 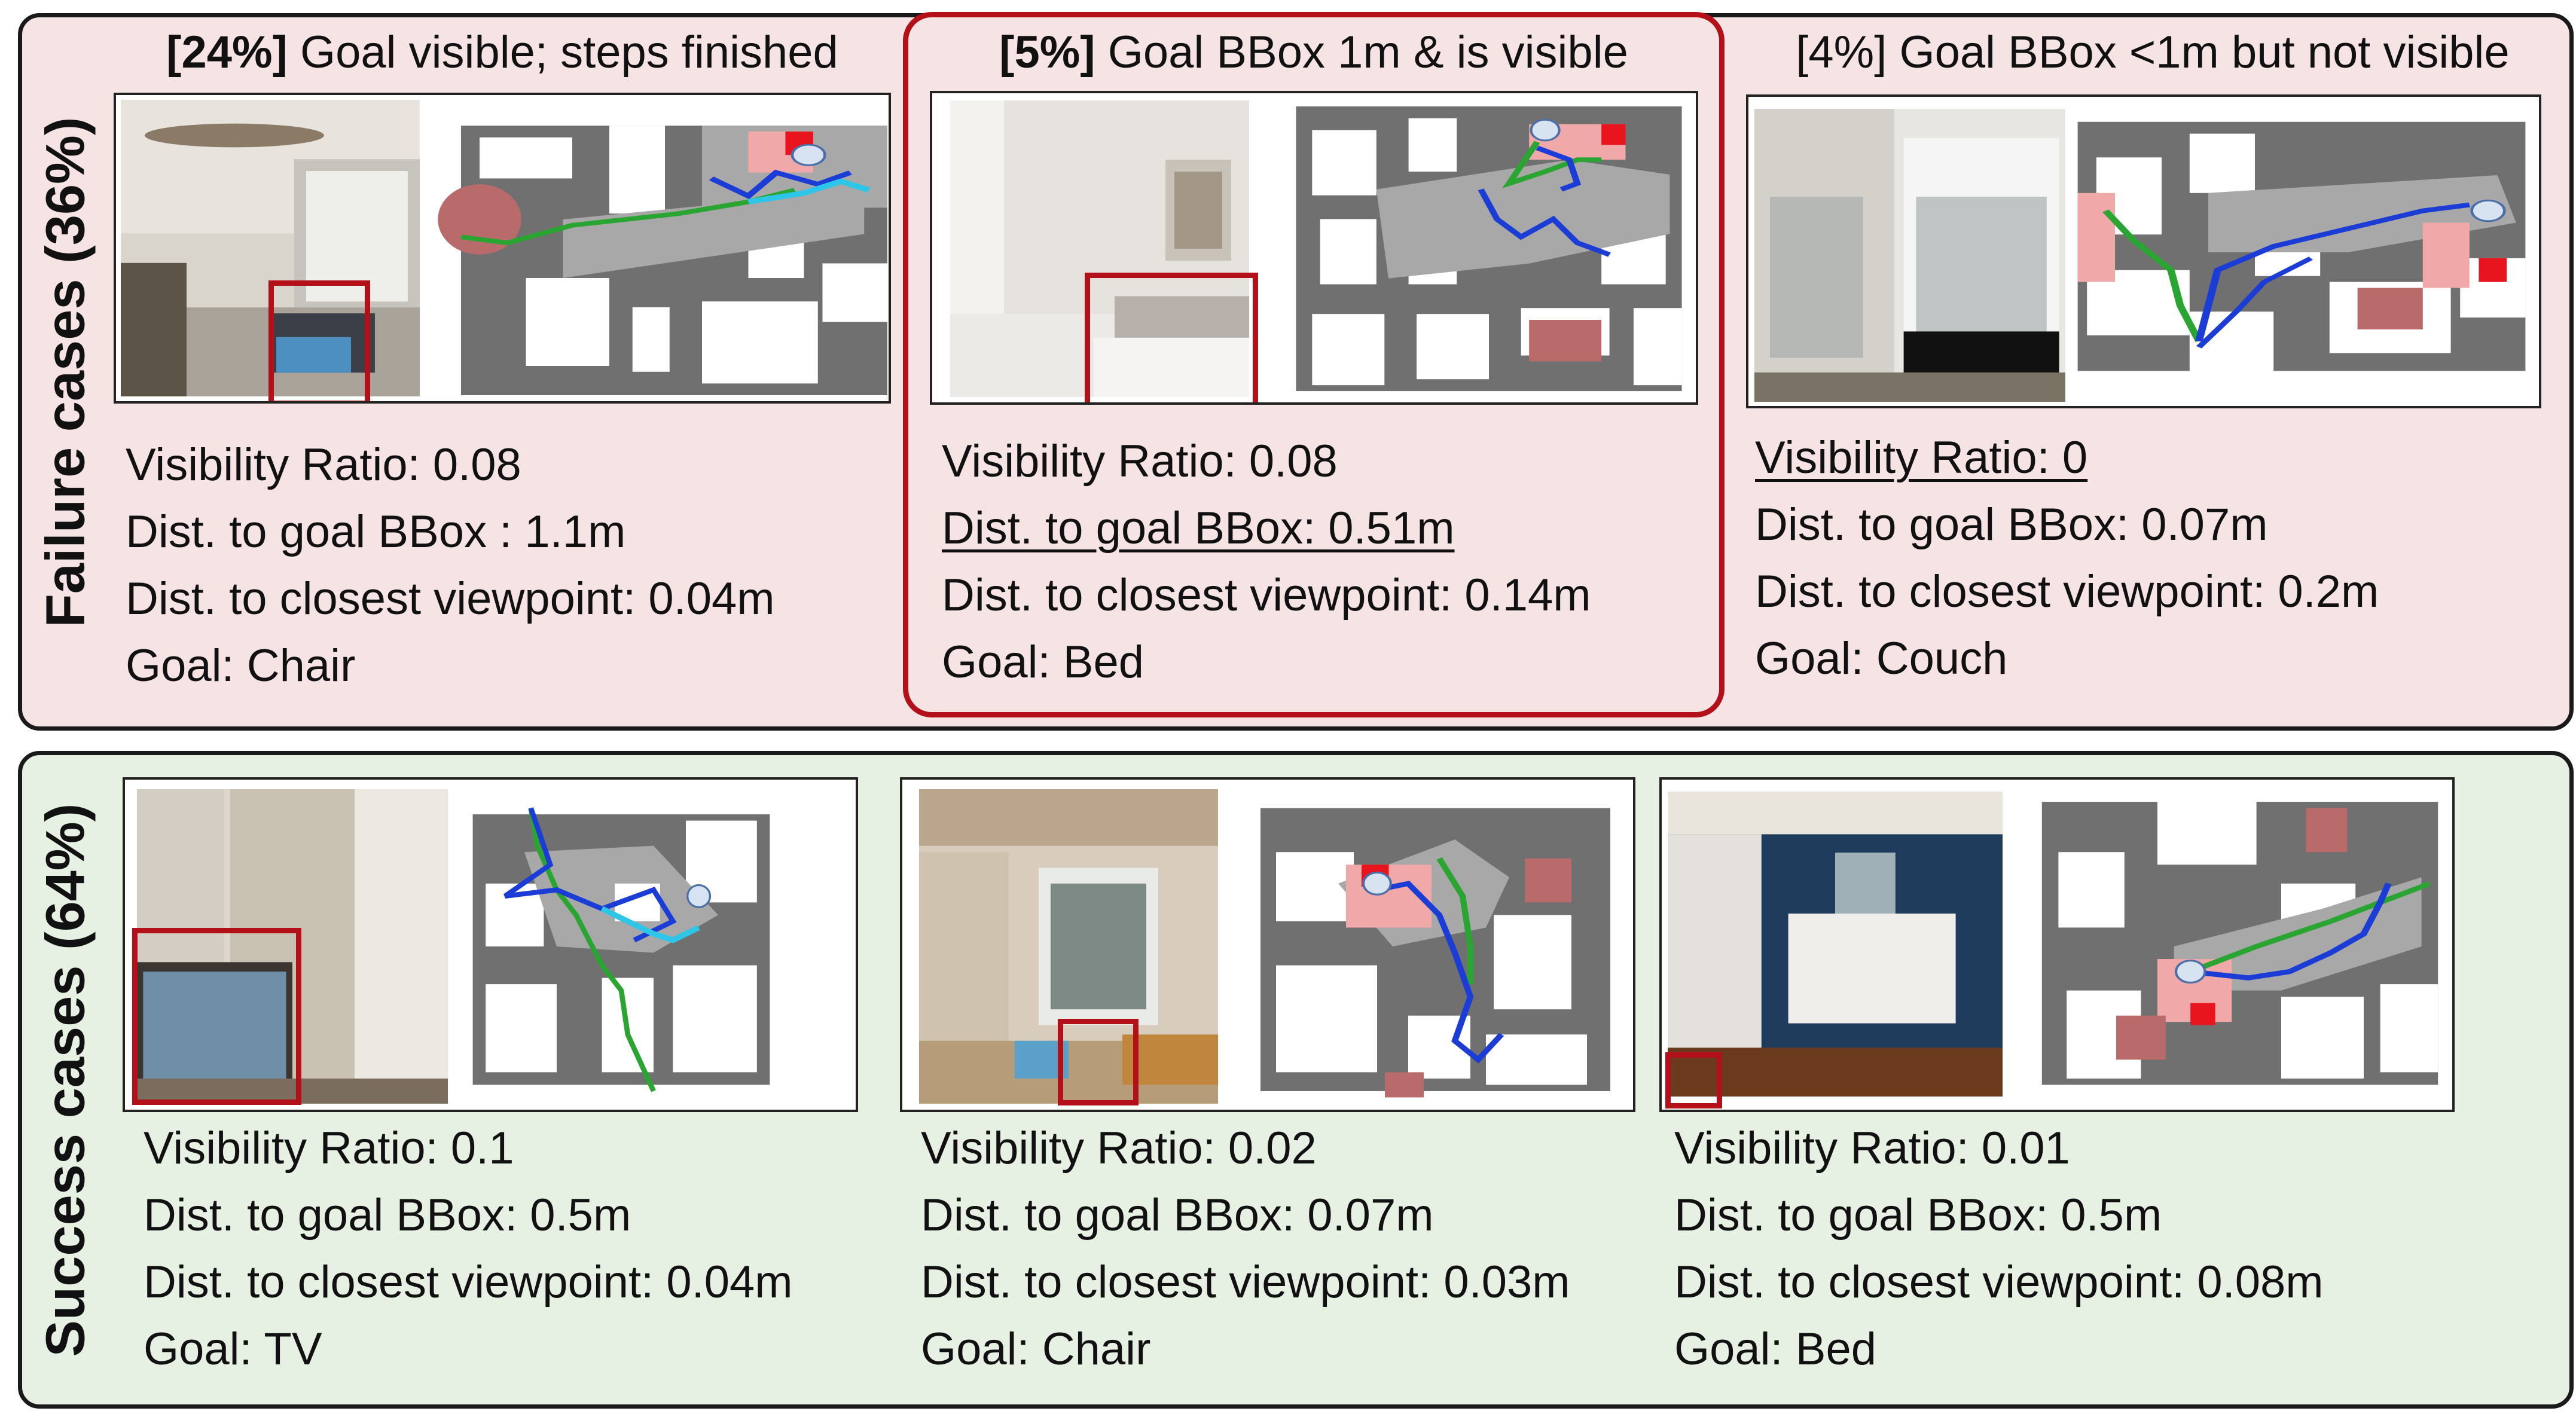 What do you see at coordinates (1245, 1282) in the screenshot?
I see `dist-to-closest-viewpoint: Dist. to closest viewpoint: 0.03m` at bounding box center [1245, 1282].